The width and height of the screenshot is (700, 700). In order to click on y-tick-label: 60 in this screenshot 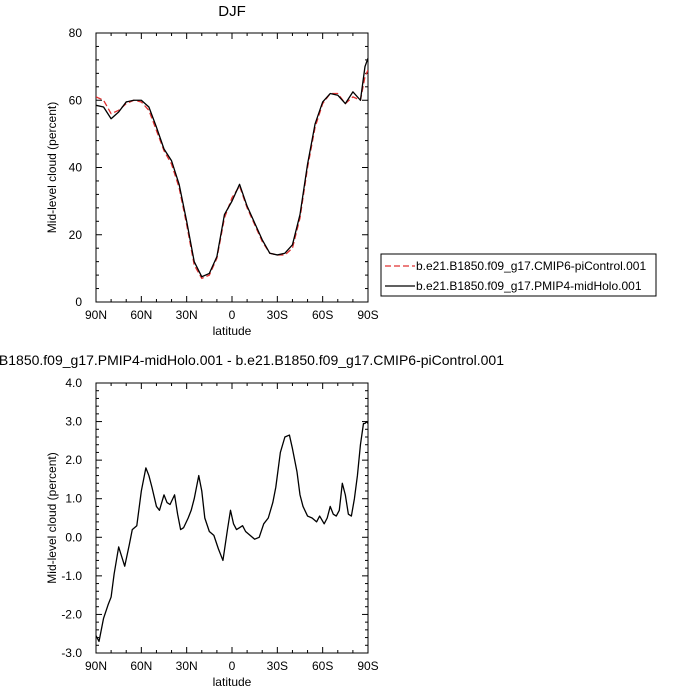, I will do `click(76, 100)`.